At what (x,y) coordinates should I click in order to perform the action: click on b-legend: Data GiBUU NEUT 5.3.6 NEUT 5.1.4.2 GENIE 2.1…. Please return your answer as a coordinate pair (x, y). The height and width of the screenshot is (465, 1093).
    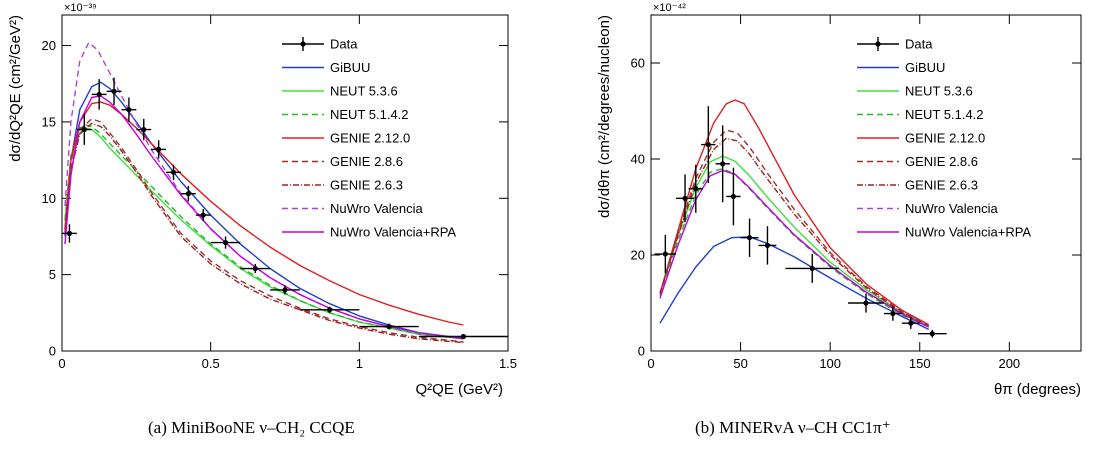
    Looking at the image, I should click on (944, 138).